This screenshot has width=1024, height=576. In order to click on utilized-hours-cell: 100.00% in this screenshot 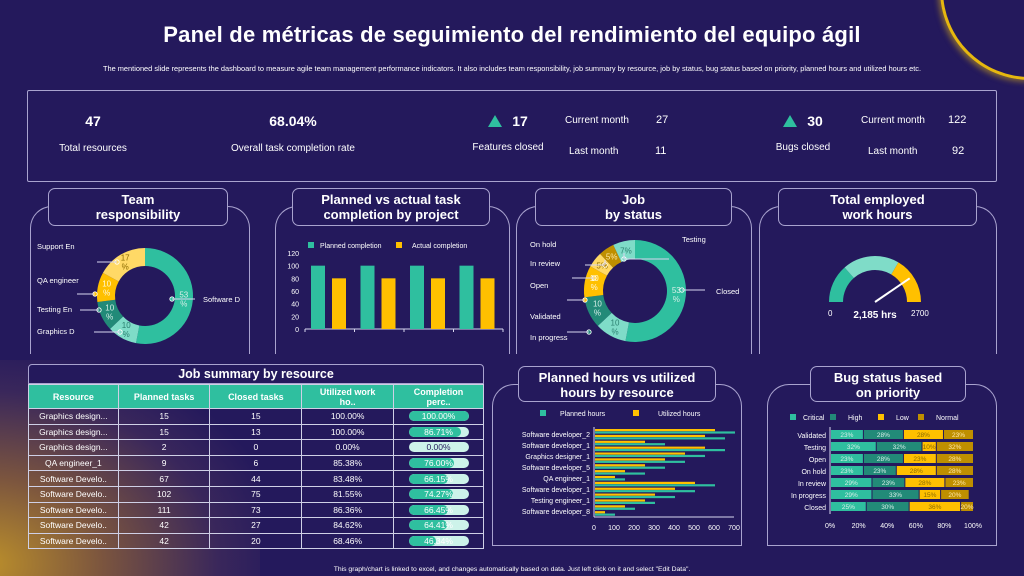, I will do `click(348, 432)`.